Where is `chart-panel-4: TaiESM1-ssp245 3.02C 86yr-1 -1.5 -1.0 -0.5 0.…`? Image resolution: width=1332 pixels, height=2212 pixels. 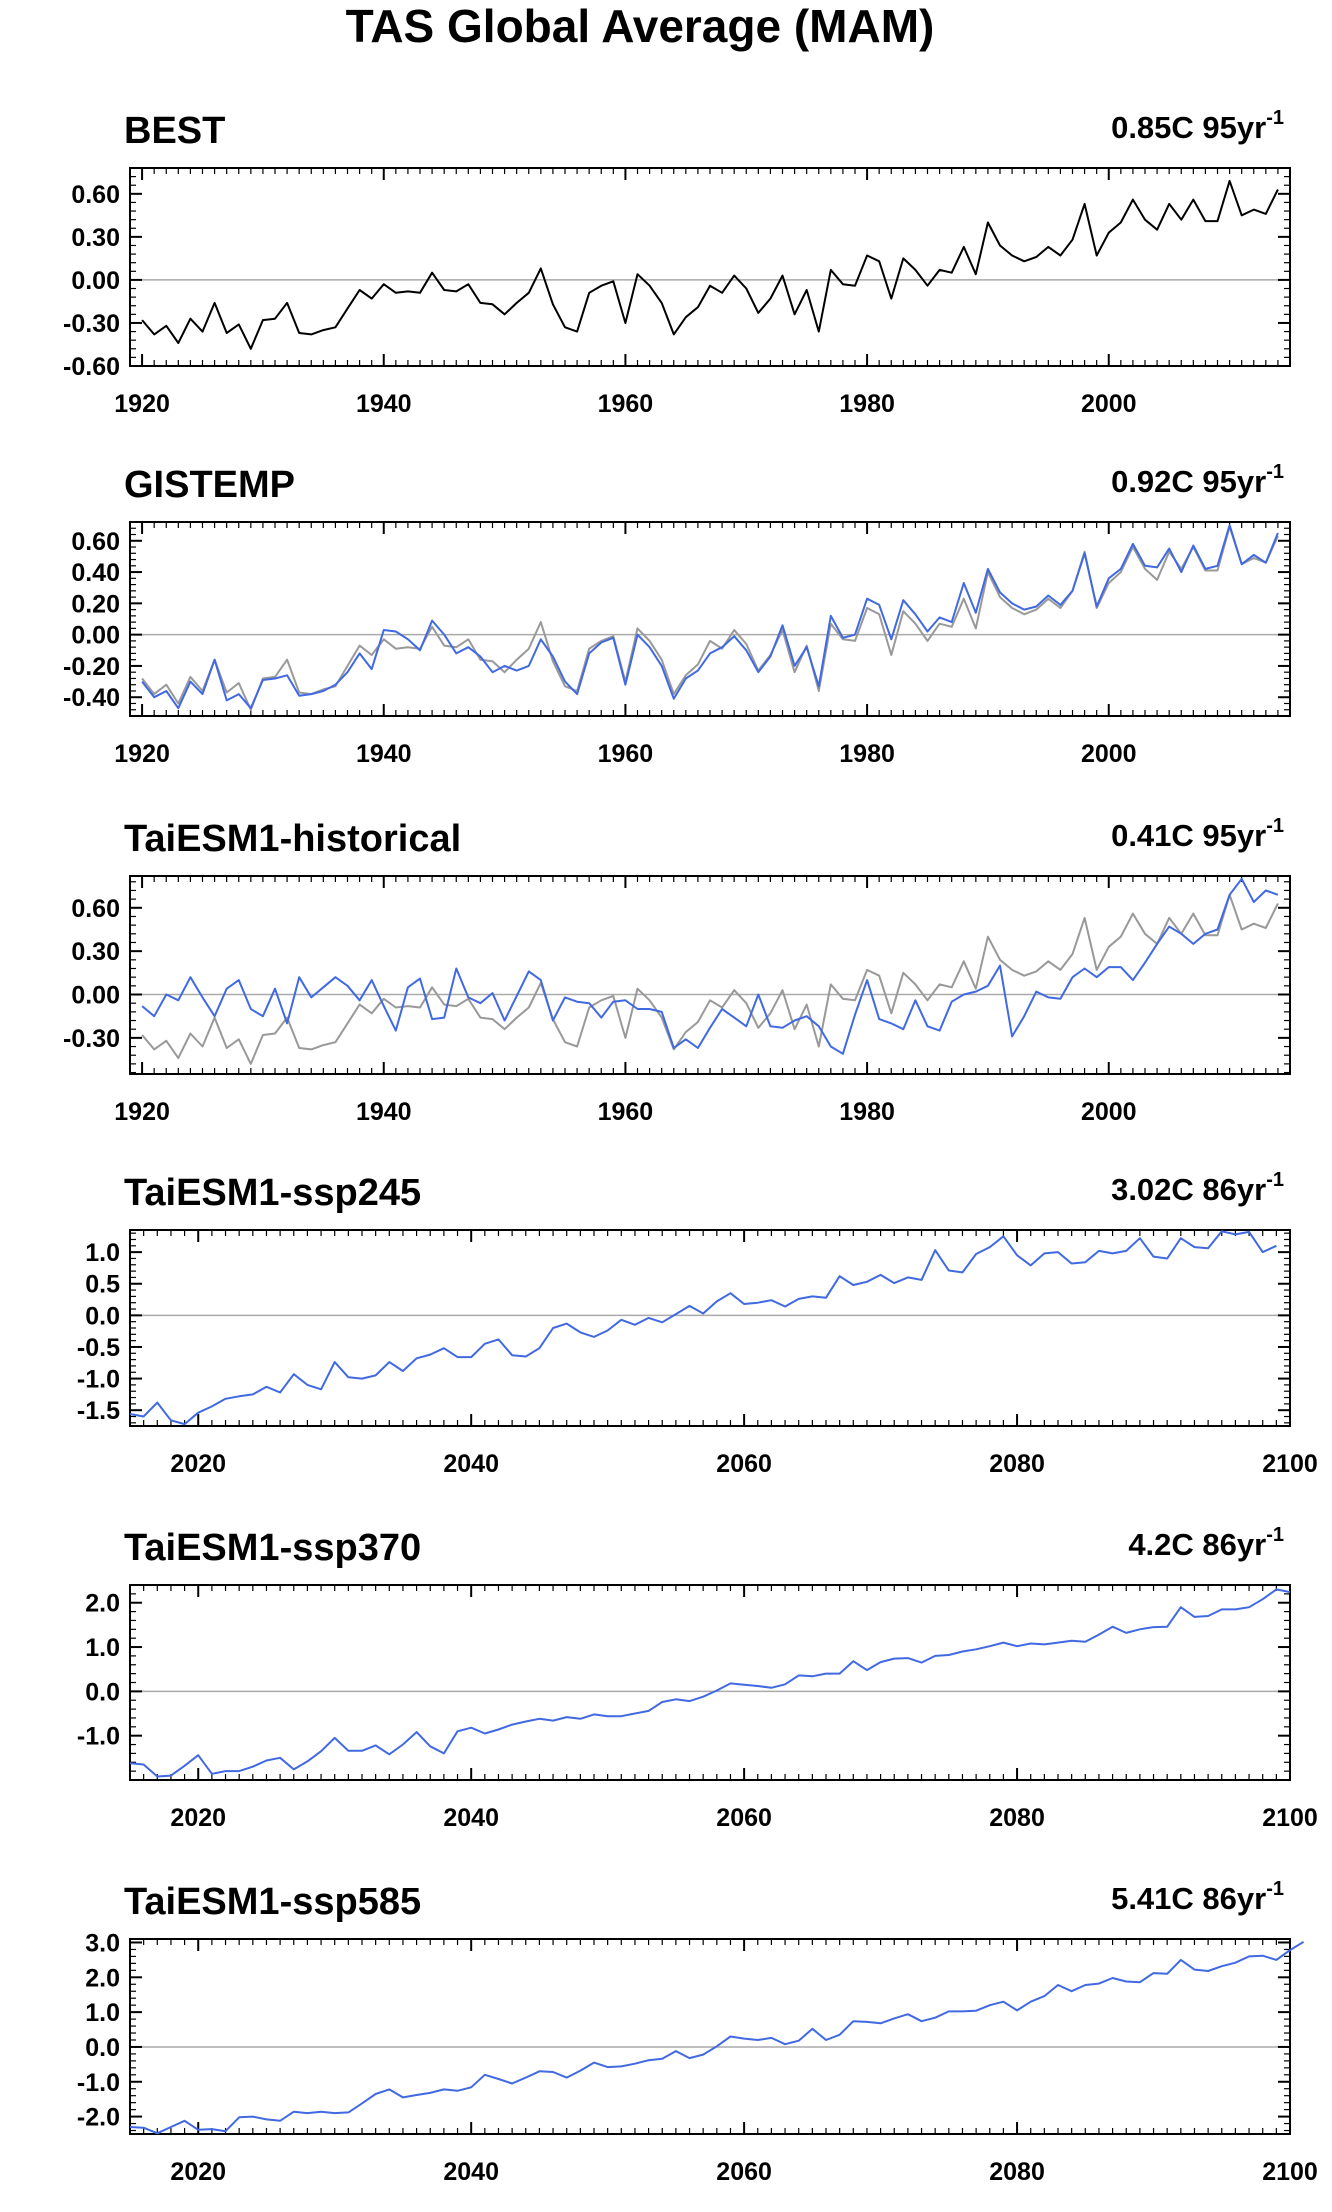
chart-panel-4: TaiESM1-ssp245 3.02C 86yr-1 -1.5 -1.0 -0.5 0.… is located at coordinates (697, 1323).